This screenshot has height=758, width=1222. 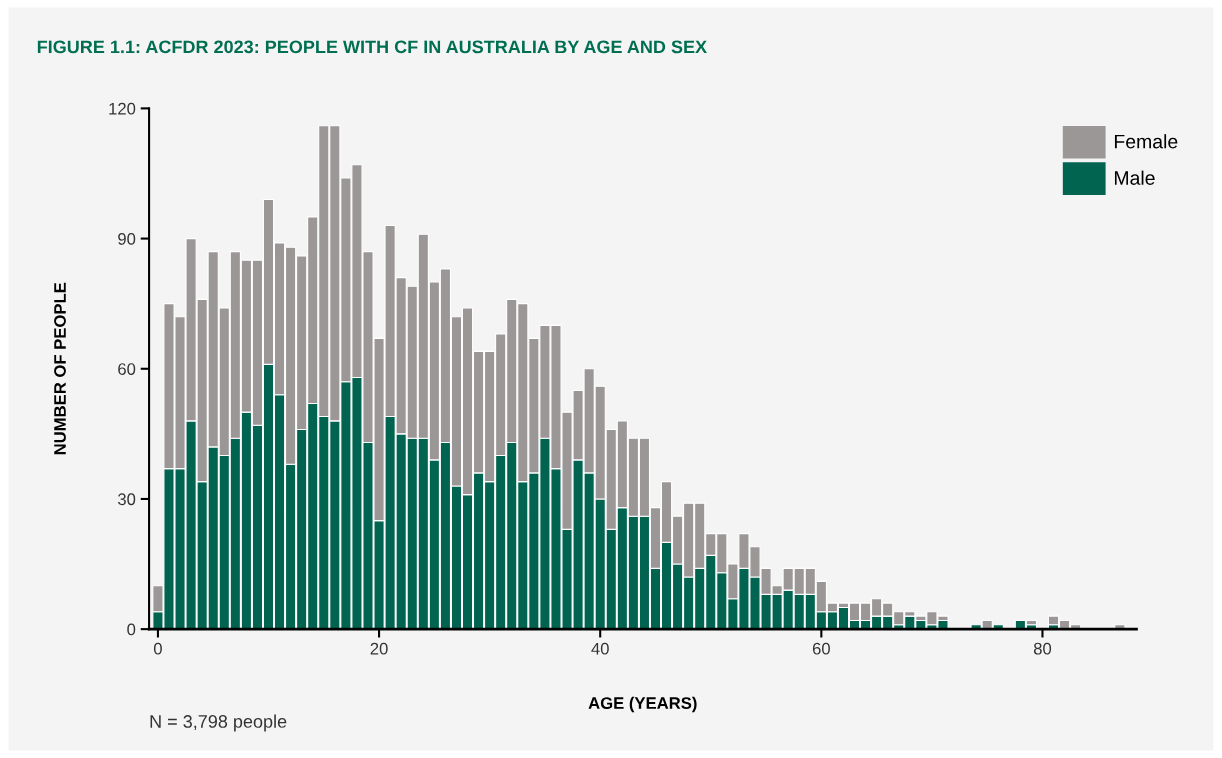 What do you see at coordinates (218, 723) in the screenshot?
I see `text: N = 3,798 people` at bounding box center [218, 723].